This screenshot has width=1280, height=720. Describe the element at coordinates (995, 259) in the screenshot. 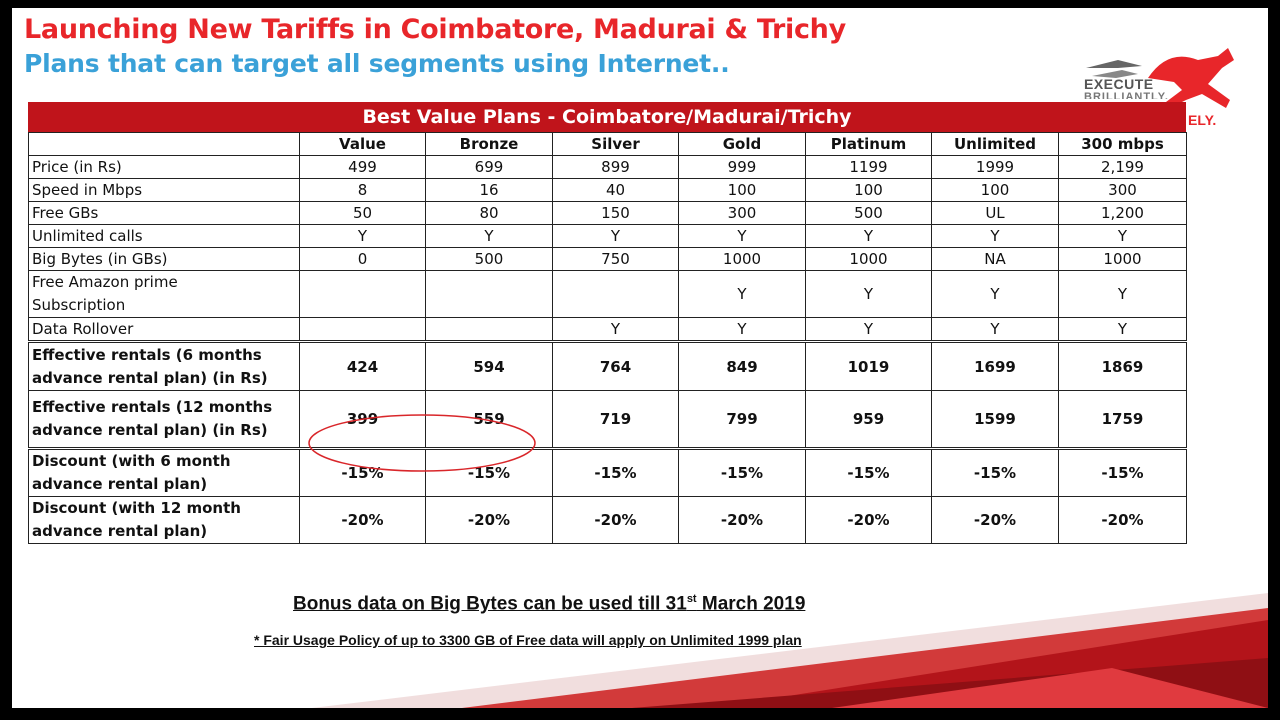

I see `table-cell: NA` at that location.